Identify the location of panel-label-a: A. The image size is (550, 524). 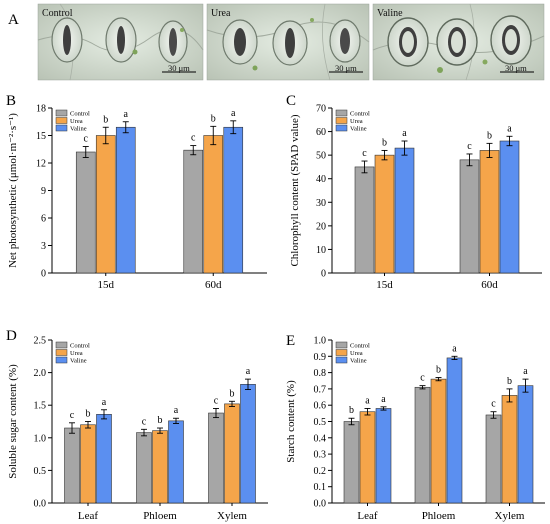
(13, 20).